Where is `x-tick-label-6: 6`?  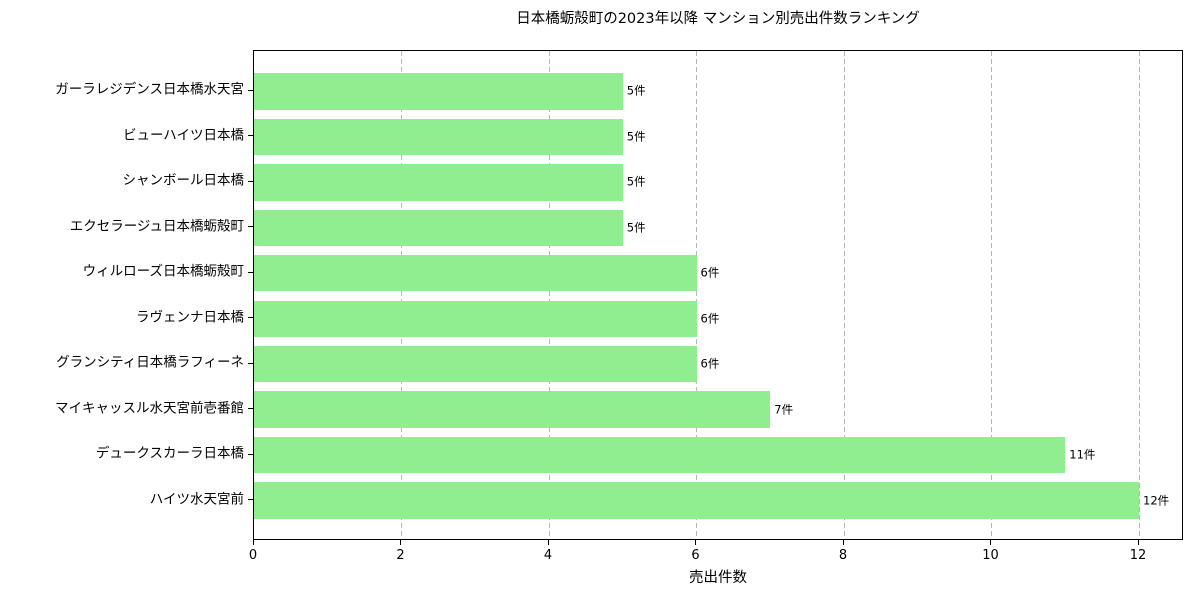
x-tick-label-6: 6 is located at coordinates (695, 555).